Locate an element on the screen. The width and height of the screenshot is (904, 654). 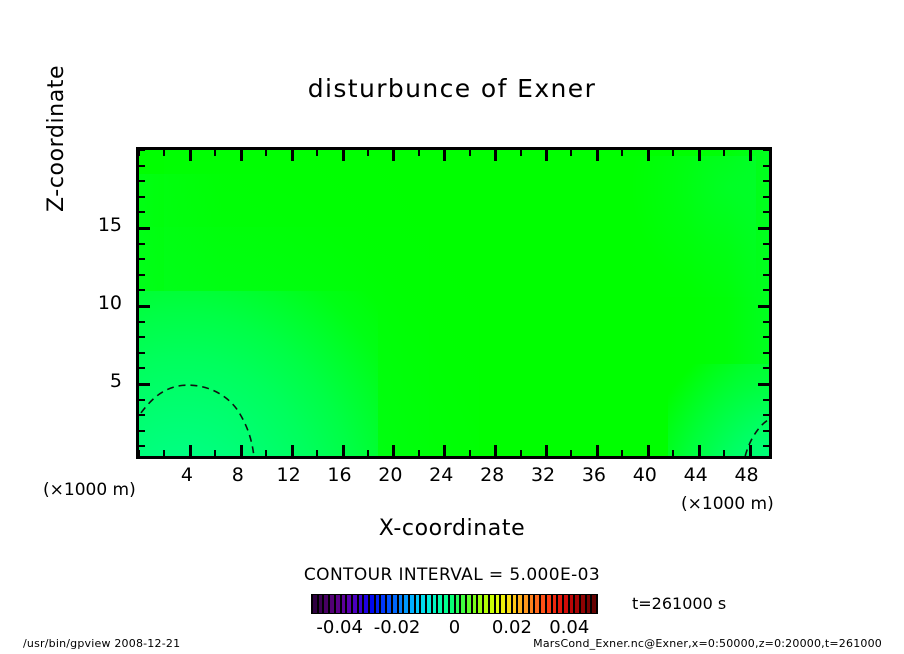
x-tick-label-28: 28 is located at coordinates (492, 475).